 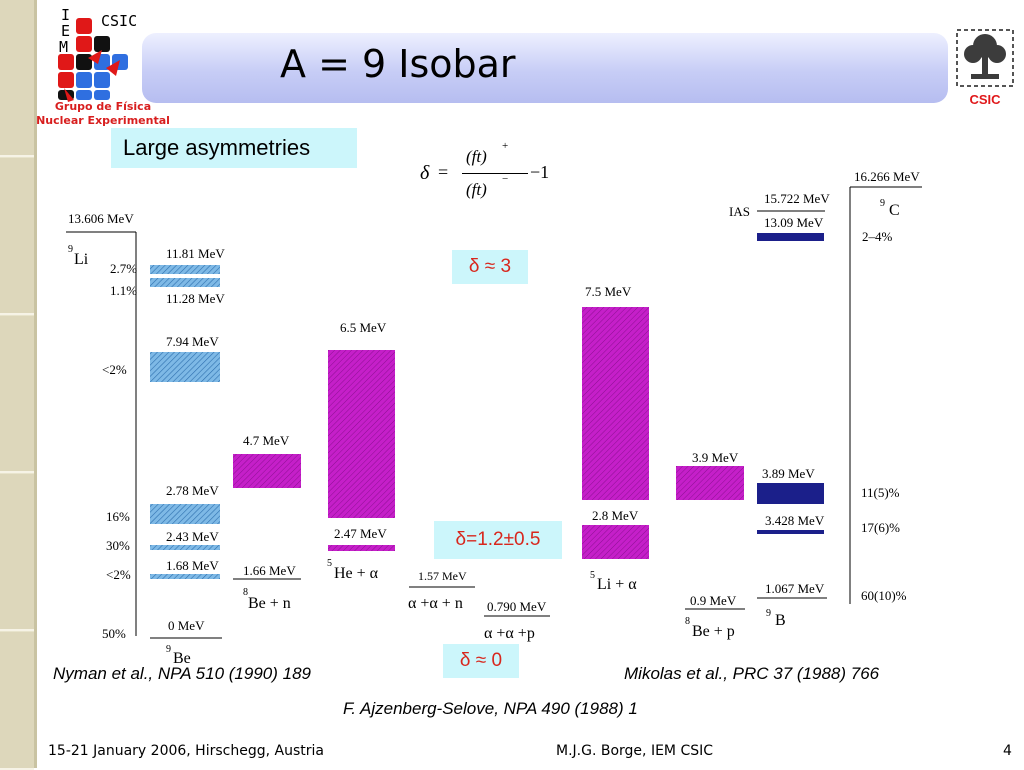 What do you see at coordinates (490, 708) in the screenshot?
I see `reference-ajzenberg: F. Ajzenberg-Selove, NPA 490 (1988) 1` at bounding box center [490, 708].